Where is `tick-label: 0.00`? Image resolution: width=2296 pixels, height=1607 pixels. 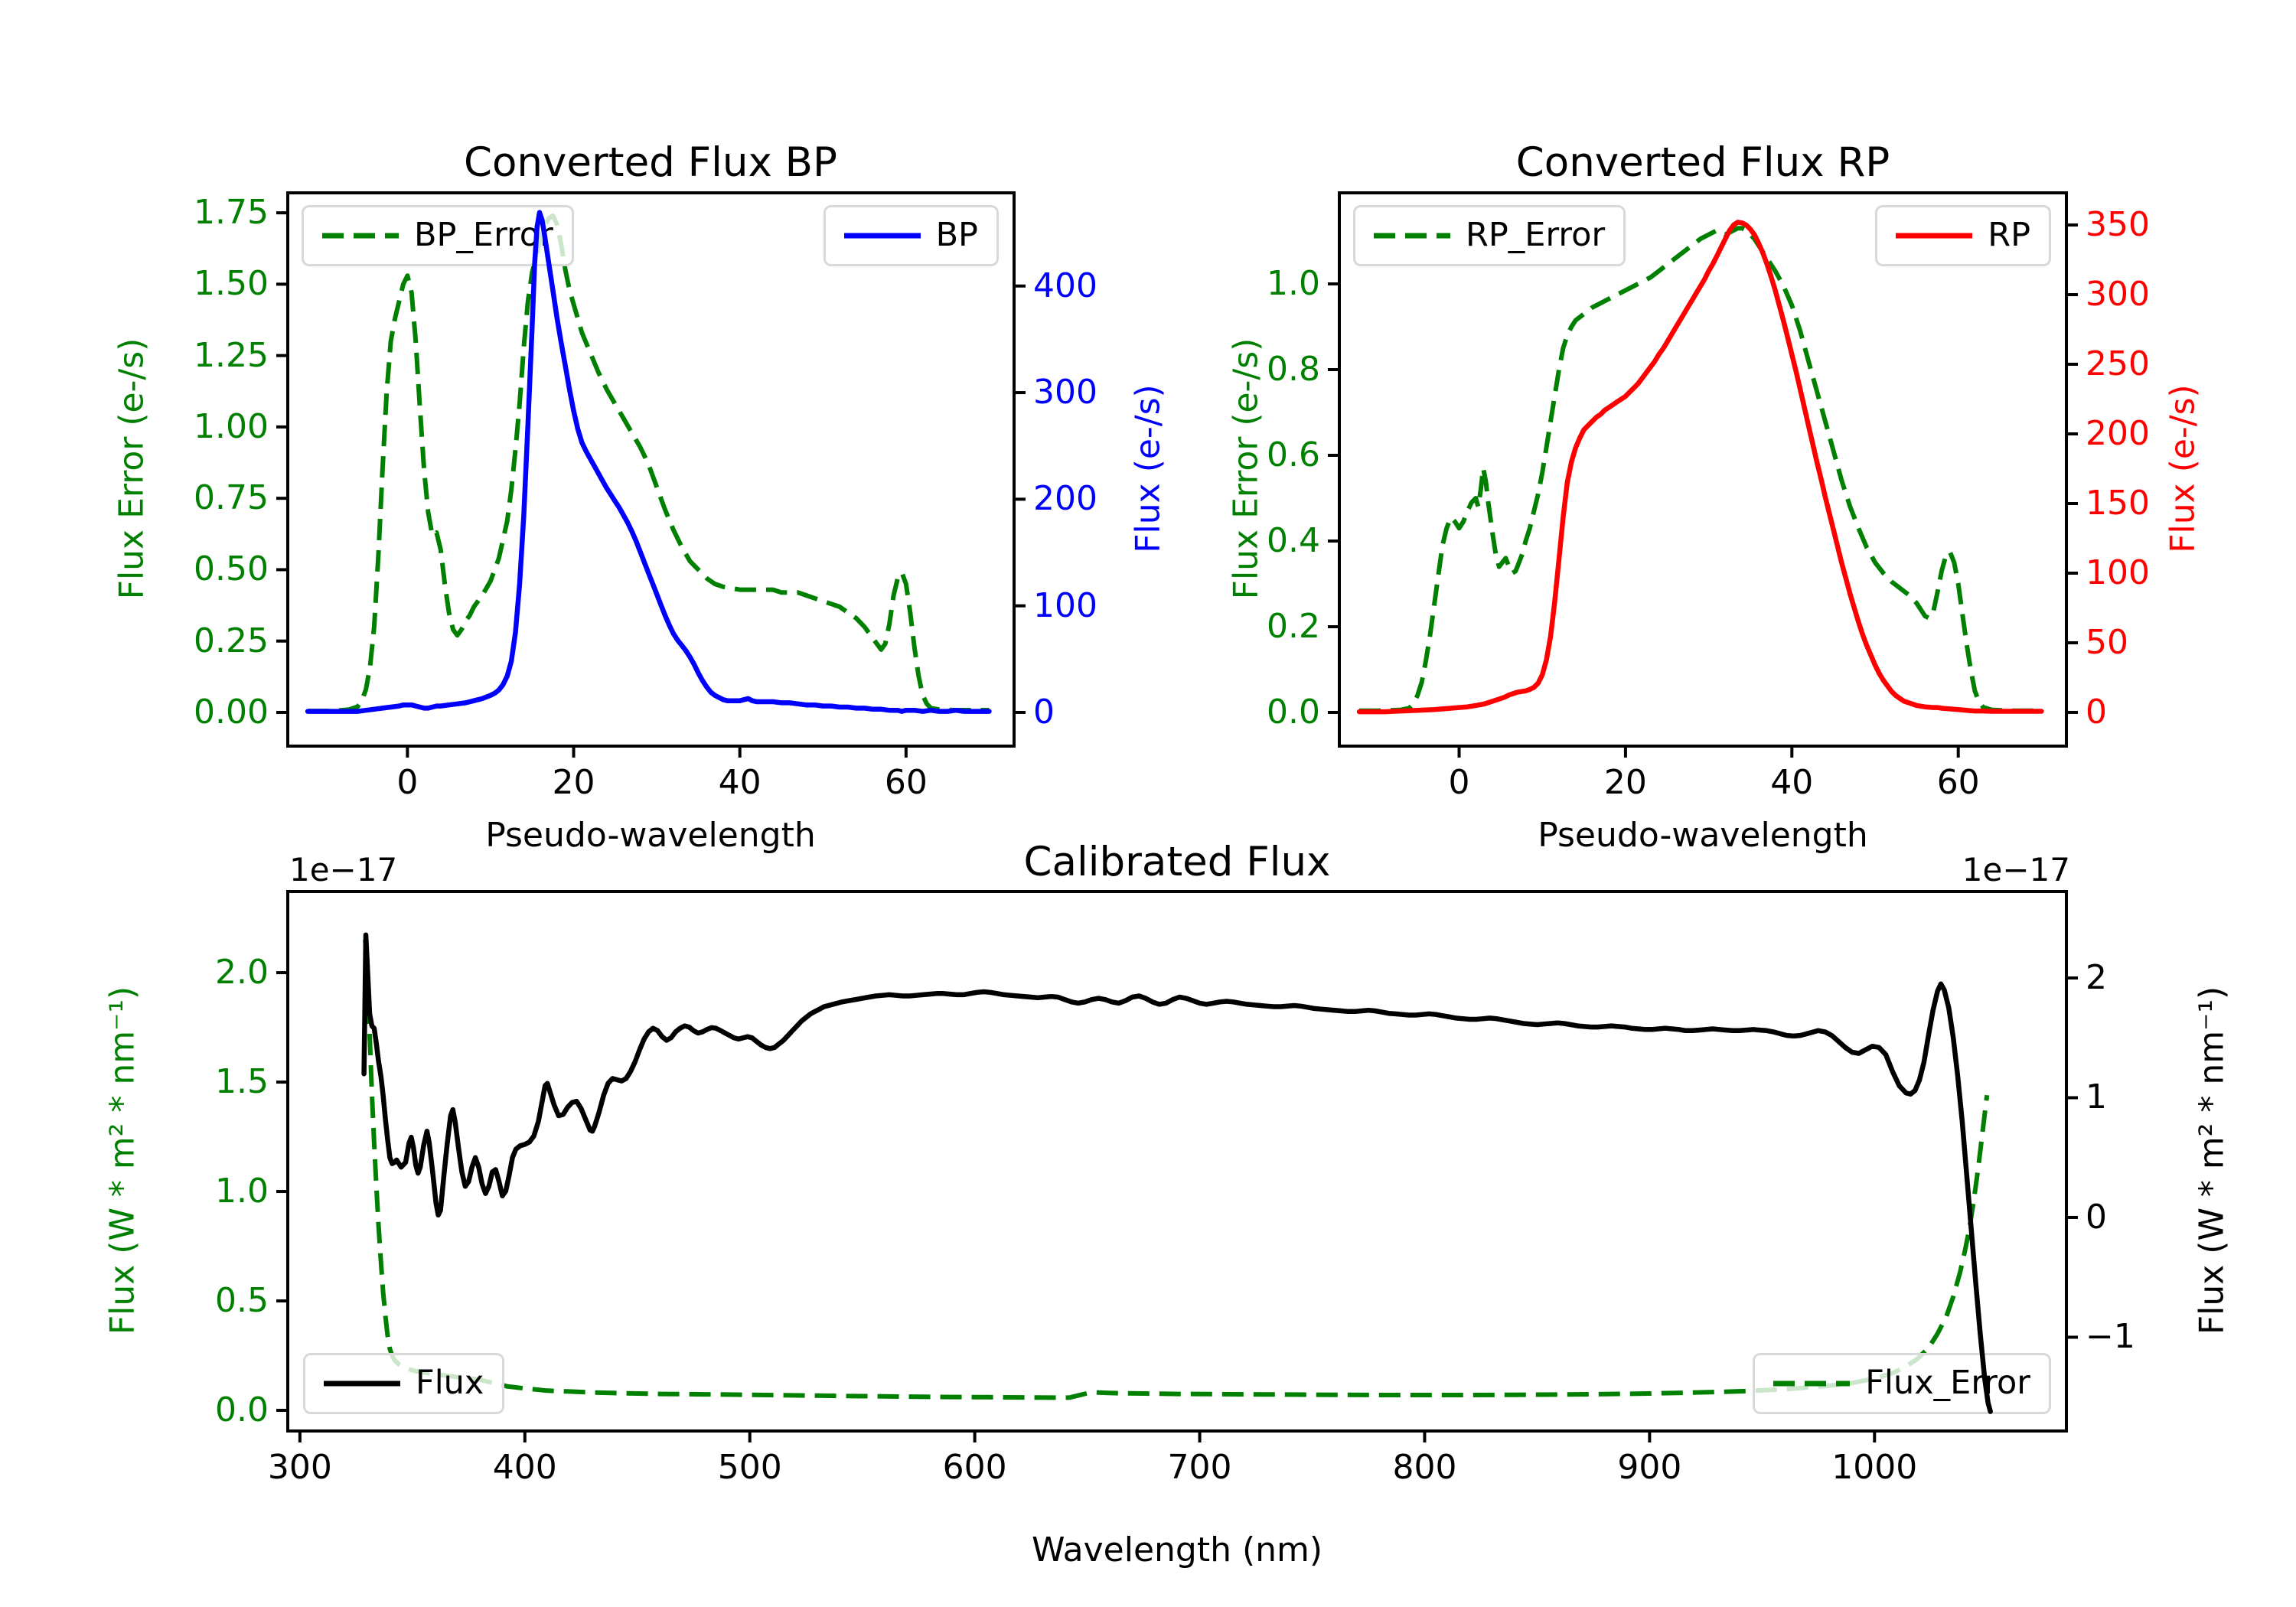
tick-label: 0.00 is located at coordinates (231, 712).